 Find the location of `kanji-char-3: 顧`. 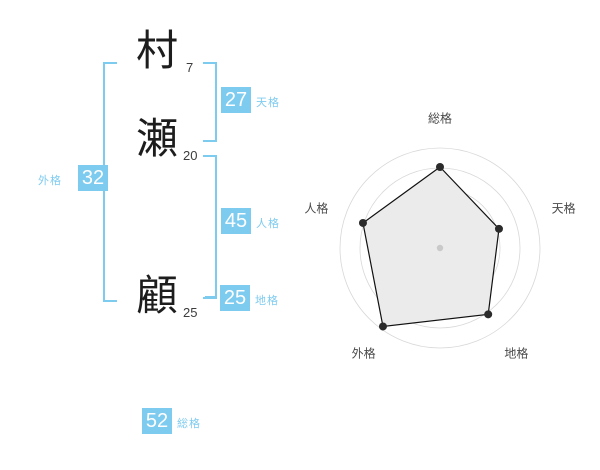

kanji-char-3: 顧 is located at coordinates (157, 295).